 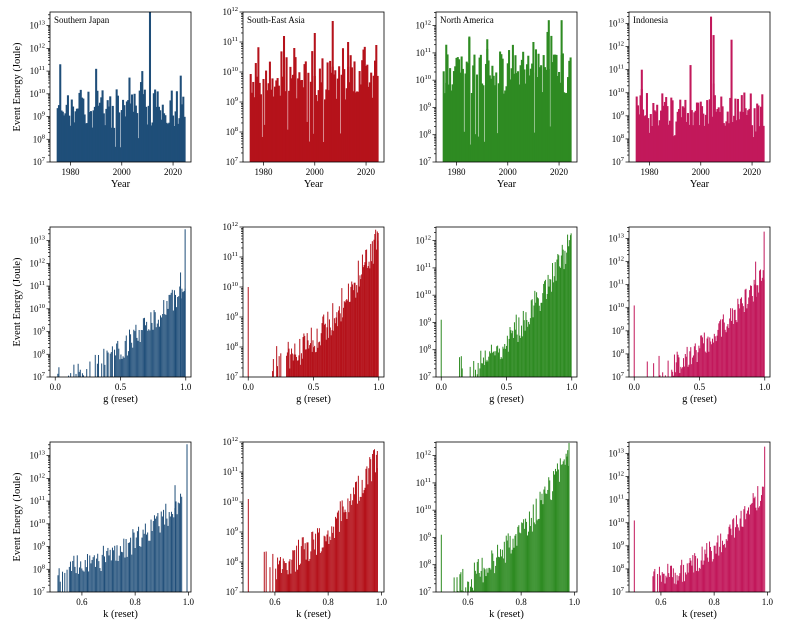 I want to click on y-tick-label: 1011, so click(x=423, y=482).